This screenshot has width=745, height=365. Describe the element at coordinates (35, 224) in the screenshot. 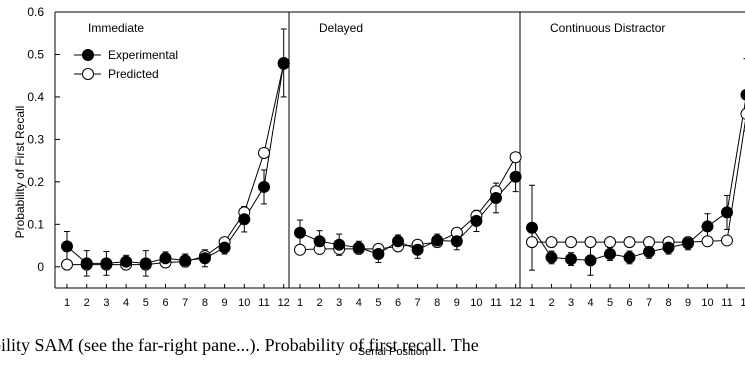

I see `y-tick-label: 0.1` at that location.